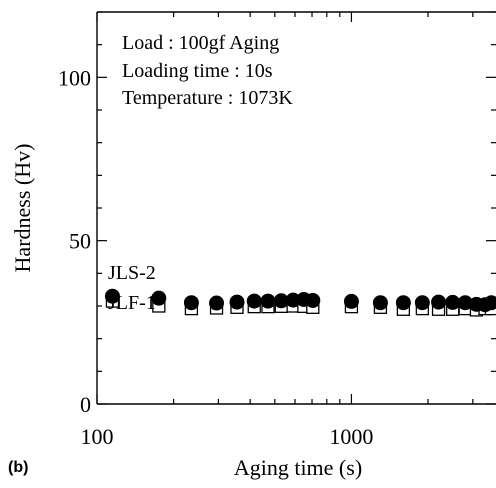 This screenshot has height=488, width=496. Describe the element at coordinates (18, 467) in the screenshot. I see `panel-label: (b)` at that location.